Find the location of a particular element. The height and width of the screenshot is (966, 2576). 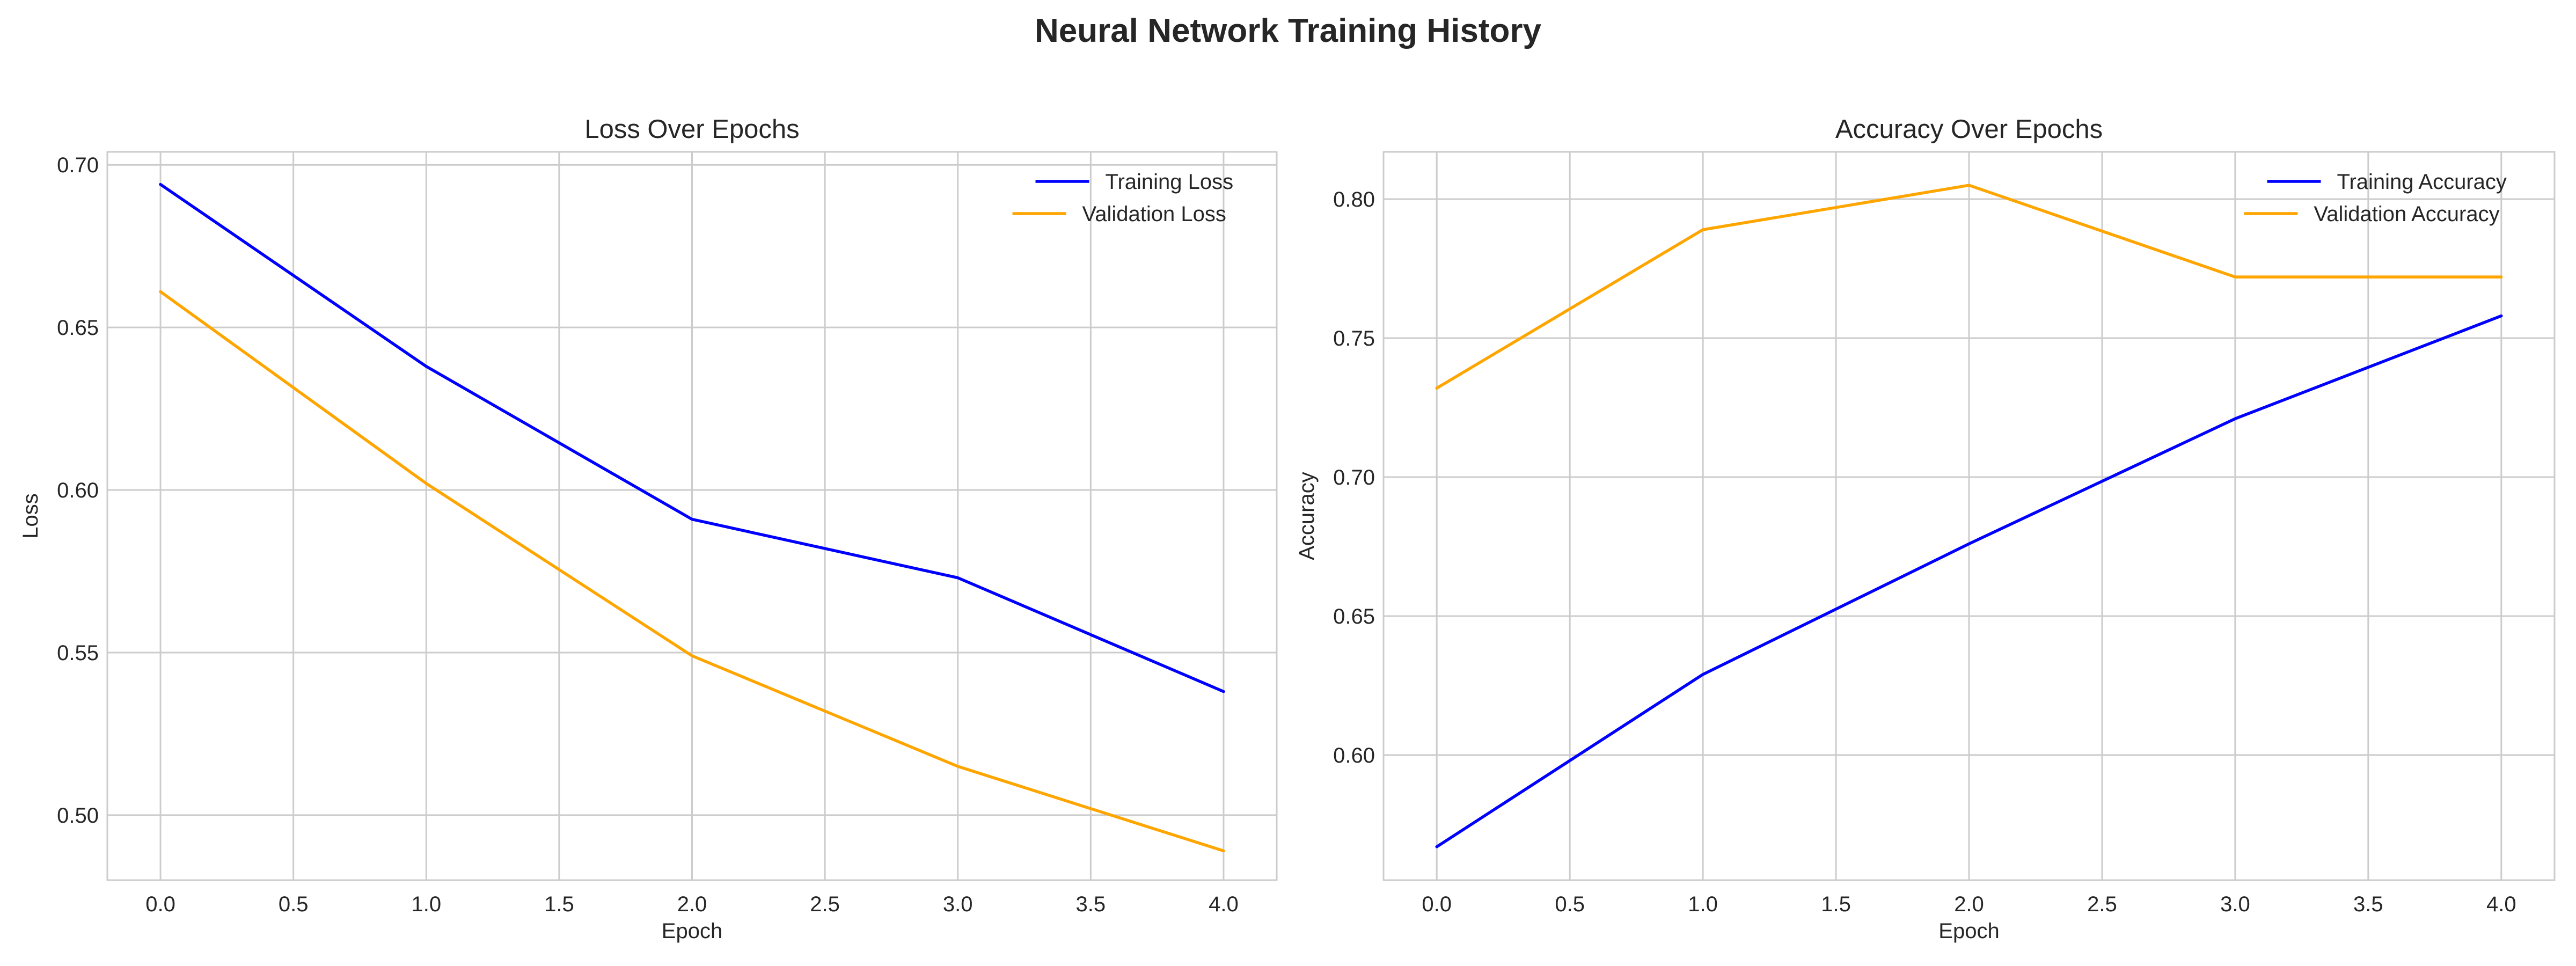

accuracy-y-axis-label: Accuracy is located at coordinates (1307, 516).